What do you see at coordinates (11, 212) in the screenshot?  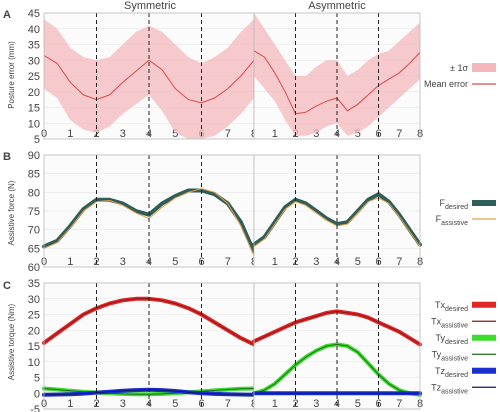 I see `ylabel-assistive-force: Assistive force (N)` at bounding box center [11, 212].